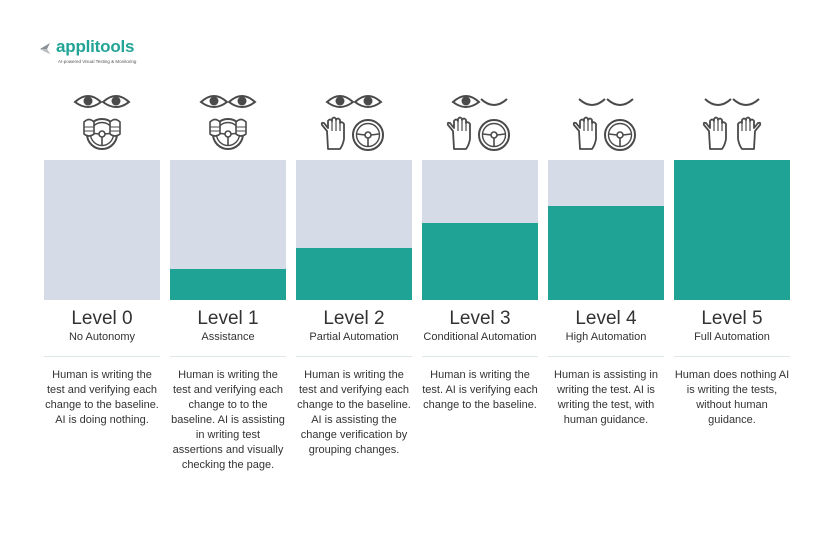 This screenshot has height=538, width=830. What do you see at coordinates (480, 337) in the screenshot?
I see `level-subtitle: Conditional Automation` at bounding box center [480, 337].